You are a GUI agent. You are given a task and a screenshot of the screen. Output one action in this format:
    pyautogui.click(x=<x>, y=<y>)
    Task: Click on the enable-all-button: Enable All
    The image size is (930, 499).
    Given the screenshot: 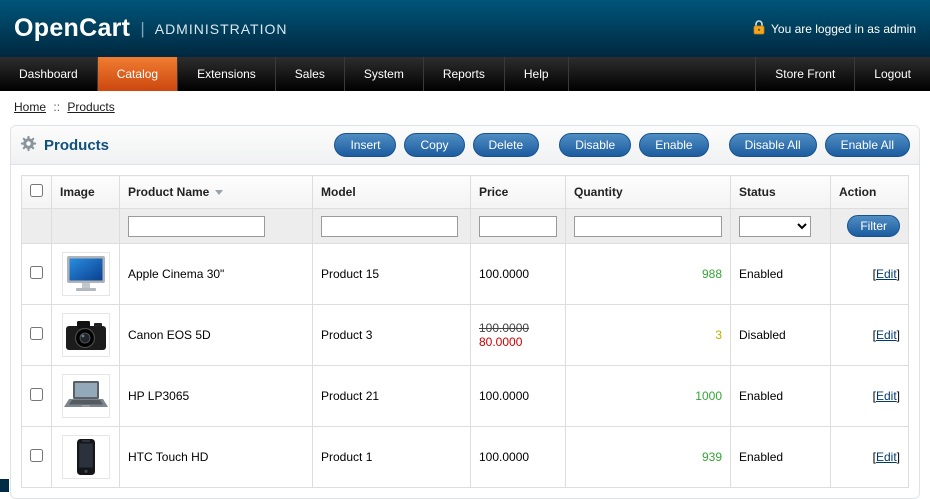 What is the action you would take?
    pyautogui.click(x=867, y=145)
    